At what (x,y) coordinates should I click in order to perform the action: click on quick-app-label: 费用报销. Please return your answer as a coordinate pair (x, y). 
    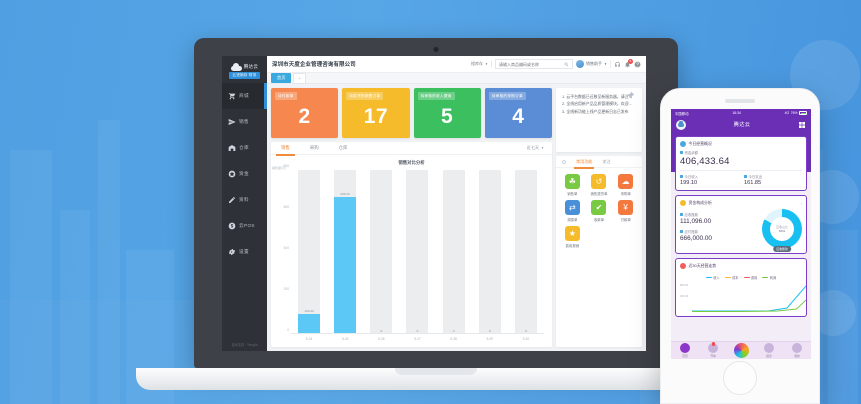
    Looking at the image, I should click on (572, 246).